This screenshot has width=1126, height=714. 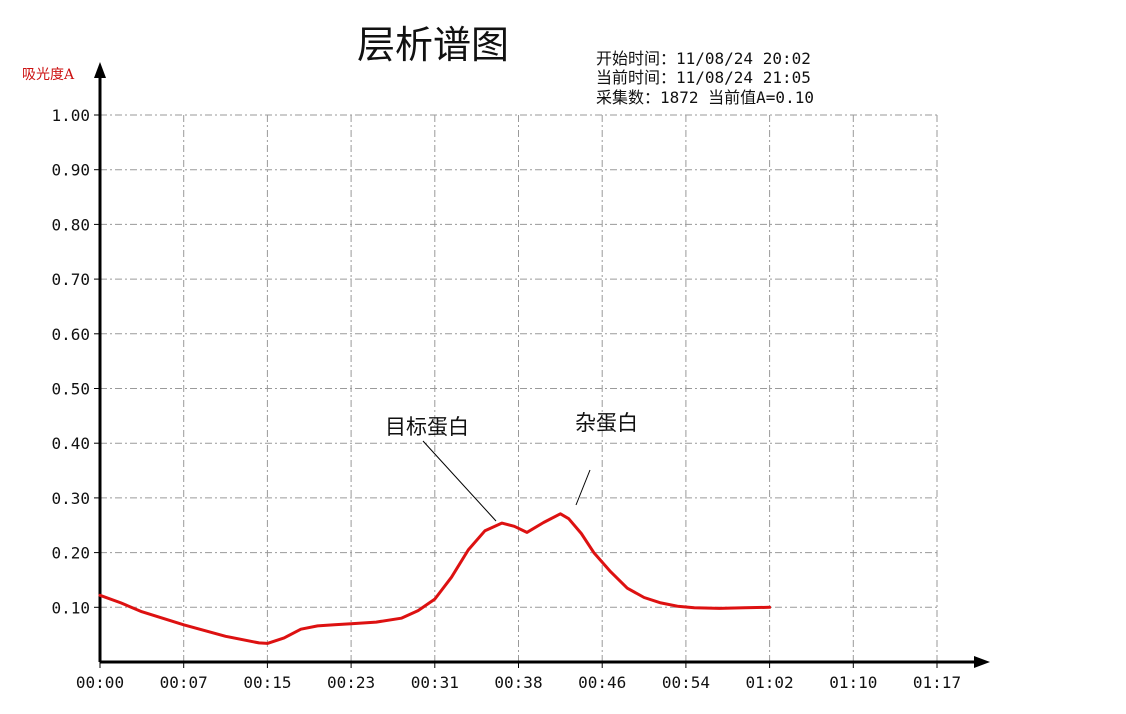 I want to click on impurity-protein-annotation: 杂蛋白, so click(x=606, y=423).